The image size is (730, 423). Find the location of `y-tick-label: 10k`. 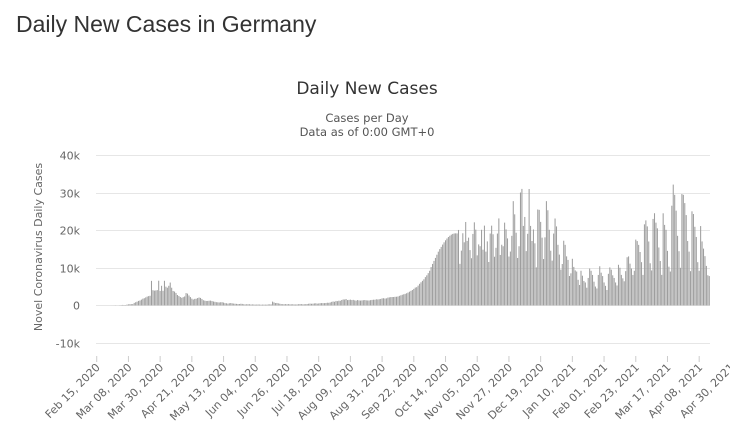

y-tick-label: 10k is located at coordinates (70, 269).